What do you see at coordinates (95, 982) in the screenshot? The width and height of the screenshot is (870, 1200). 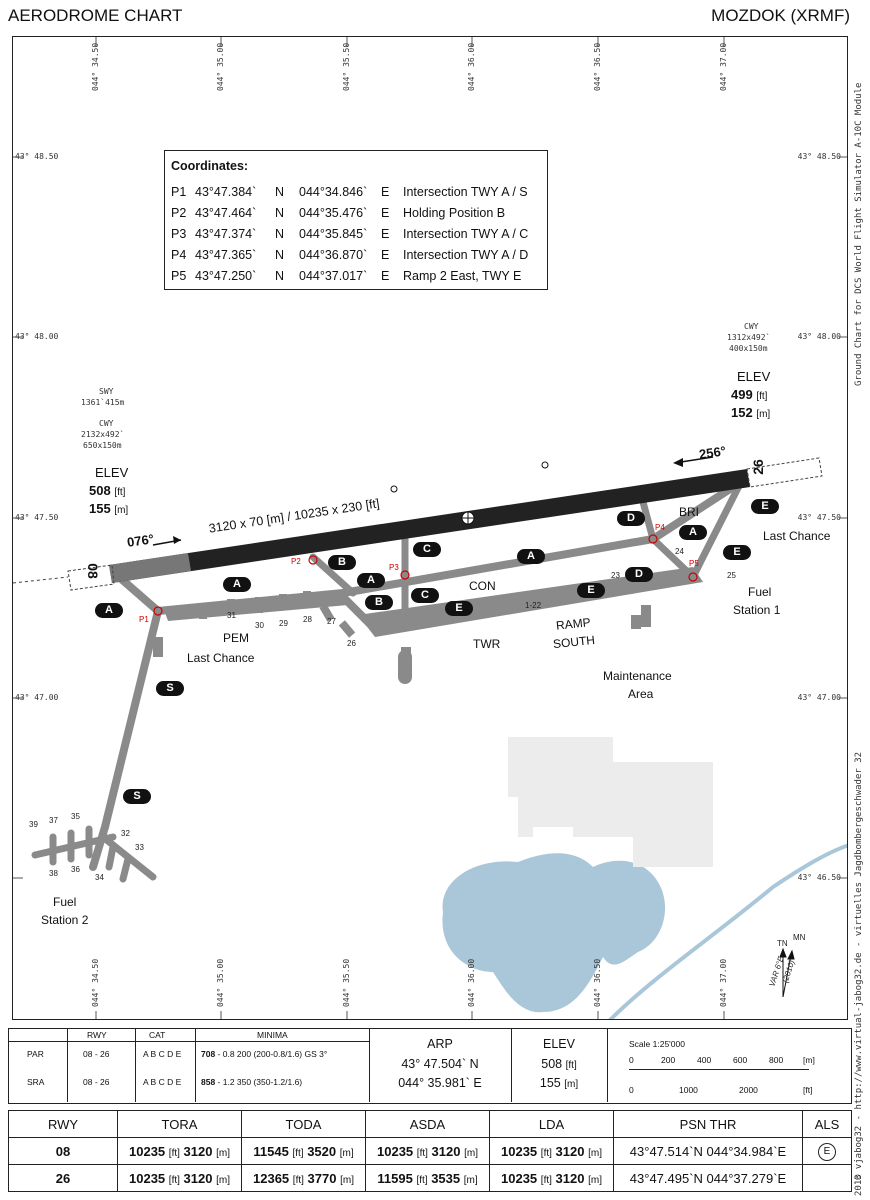 I see `lon-label-1b: 044° 34.50` at bounding box center [95, 982].